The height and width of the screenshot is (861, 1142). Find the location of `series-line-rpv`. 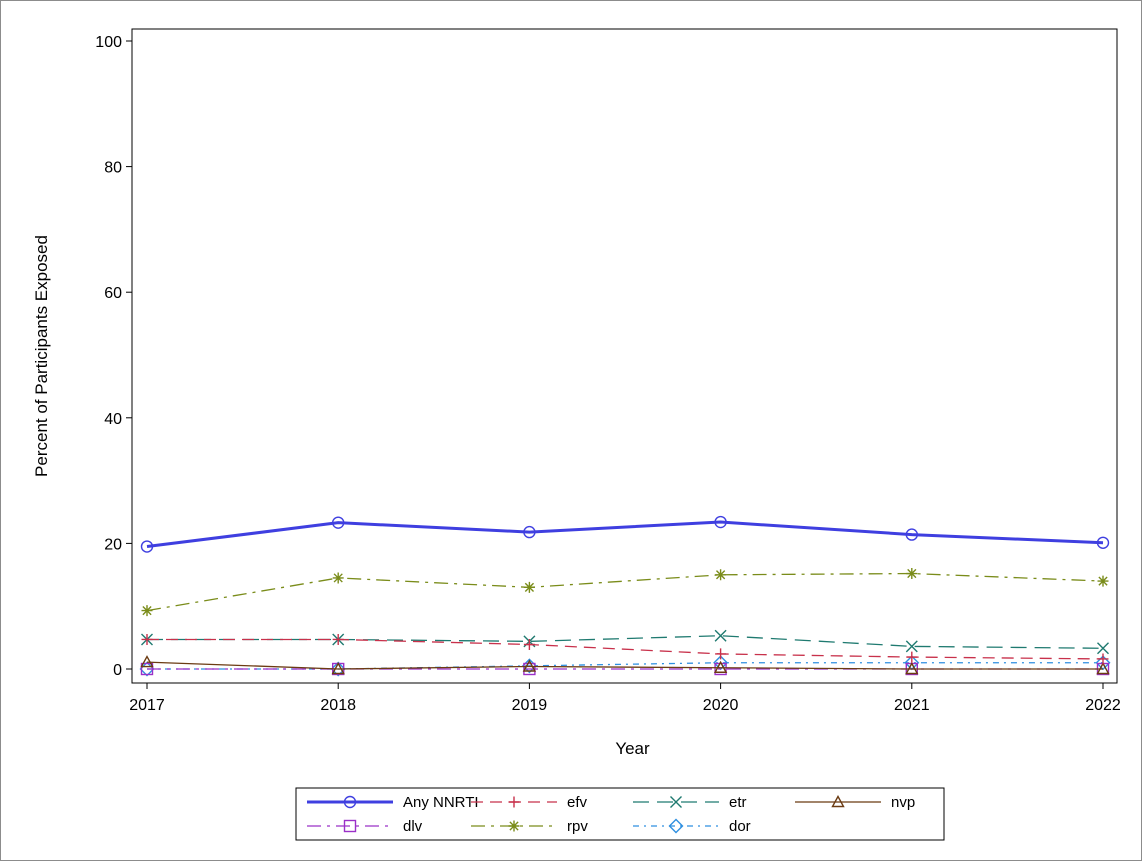

series-line-rpv is located at coordinates (625, 592).